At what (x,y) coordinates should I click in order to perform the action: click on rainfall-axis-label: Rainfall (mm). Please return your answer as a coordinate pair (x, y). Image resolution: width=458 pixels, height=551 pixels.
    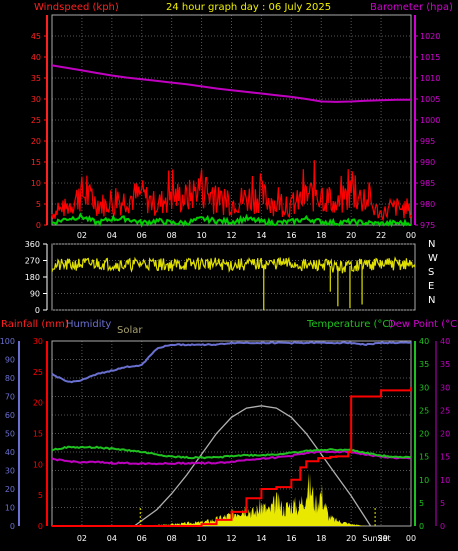
    Looking at the image, I should click on (35, 324).